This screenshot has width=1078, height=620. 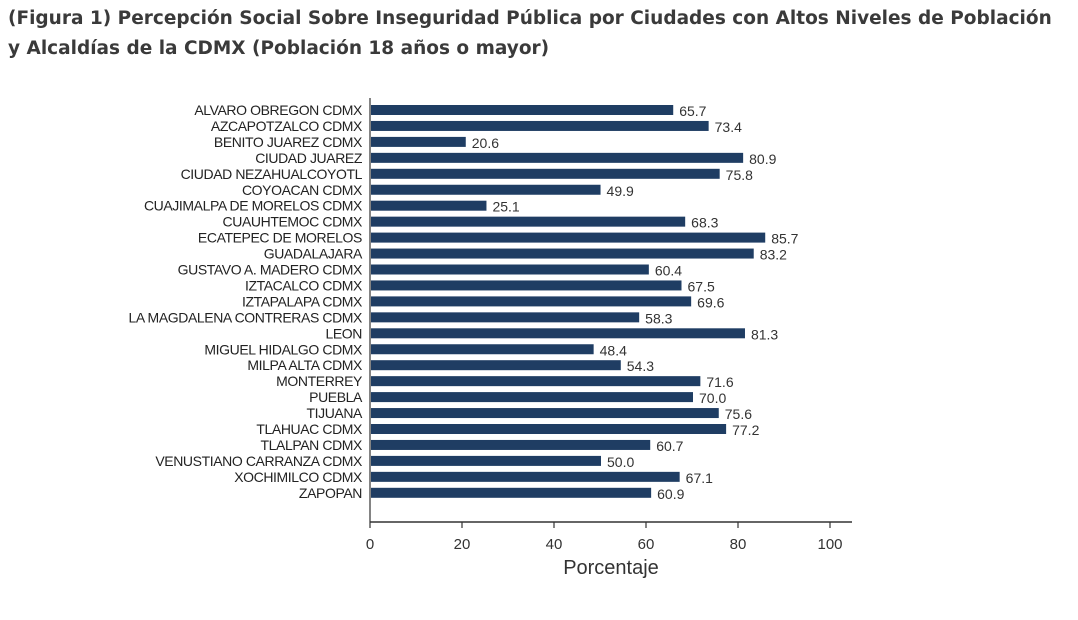 What do you see at coordinates (293, 222) in the screenshot?
I see `category-label: CUAUHTEMOC CDMX` at bounding box center [293, 222].